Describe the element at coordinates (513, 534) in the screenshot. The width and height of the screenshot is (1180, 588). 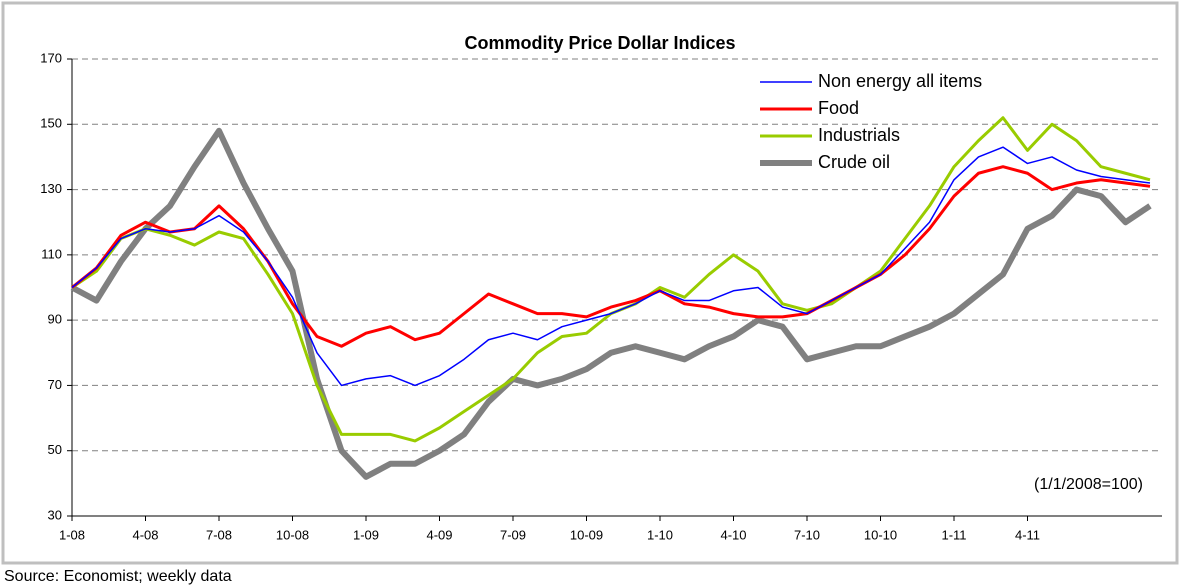
I see `x-tick-label: 7-09` at that location.